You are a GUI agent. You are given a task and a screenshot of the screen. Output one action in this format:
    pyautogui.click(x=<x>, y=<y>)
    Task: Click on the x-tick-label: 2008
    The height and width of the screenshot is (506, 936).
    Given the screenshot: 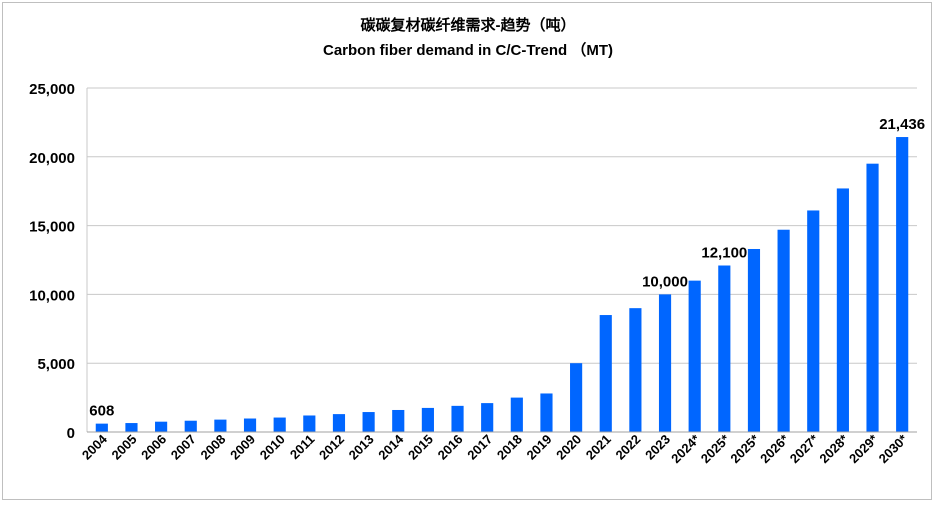 What is the action you would take?
    pyautogui.click(x=212, y=447)
    